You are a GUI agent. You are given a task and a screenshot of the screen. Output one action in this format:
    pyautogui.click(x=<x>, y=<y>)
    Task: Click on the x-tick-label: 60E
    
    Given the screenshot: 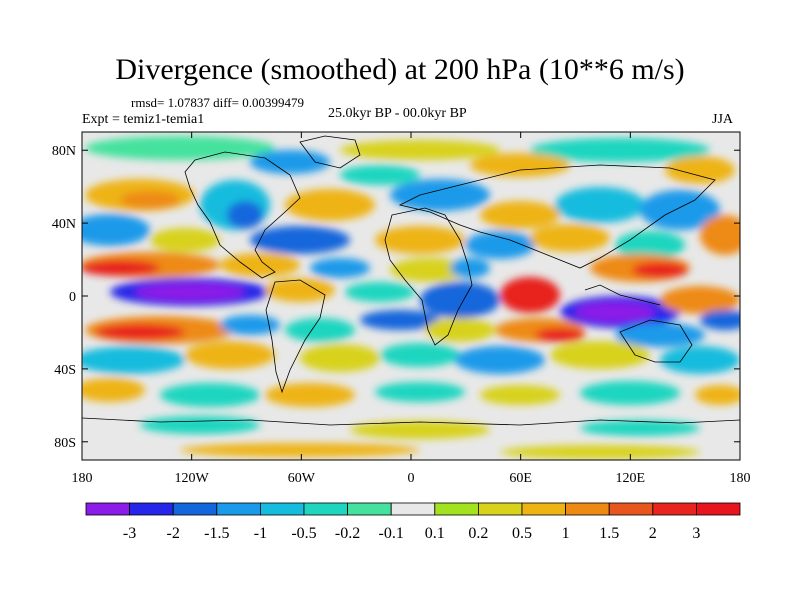 What is the action you would take?
    pyautogui.click(x=520, y=478)
    